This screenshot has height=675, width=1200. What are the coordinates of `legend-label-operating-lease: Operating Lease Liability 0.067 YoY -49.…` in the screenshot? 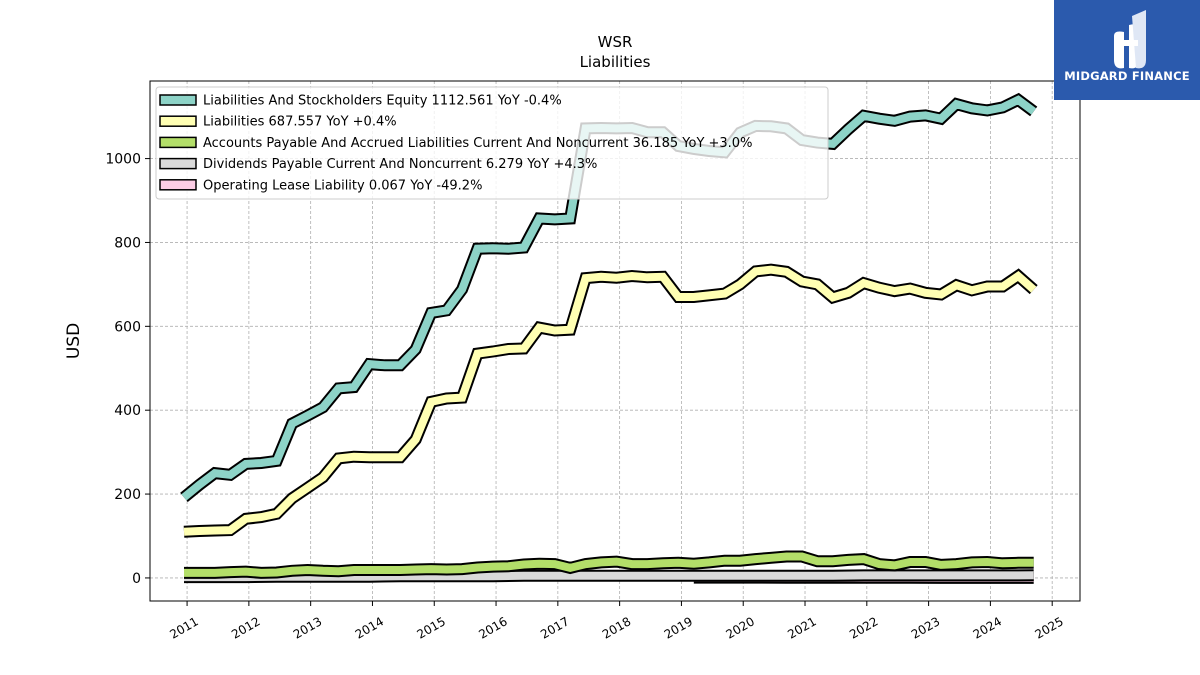 It's located at (342, 185).